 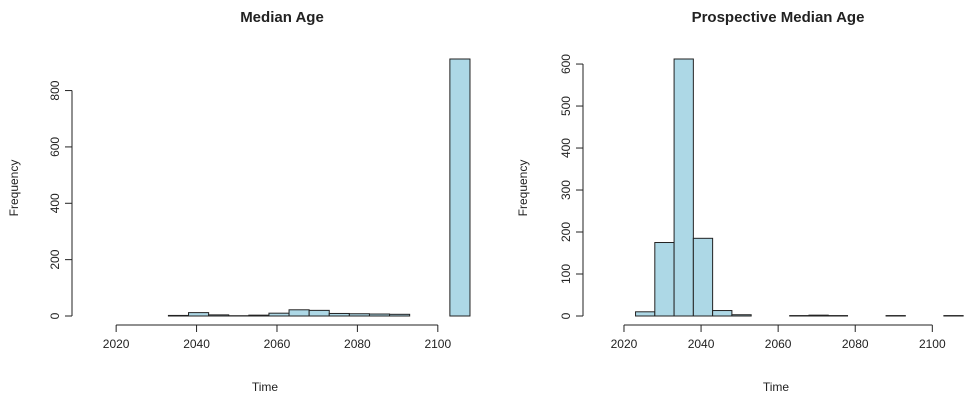 I want to click on median-age-y-axis: 0 200 400 600 800, so click(x=60, y=199).